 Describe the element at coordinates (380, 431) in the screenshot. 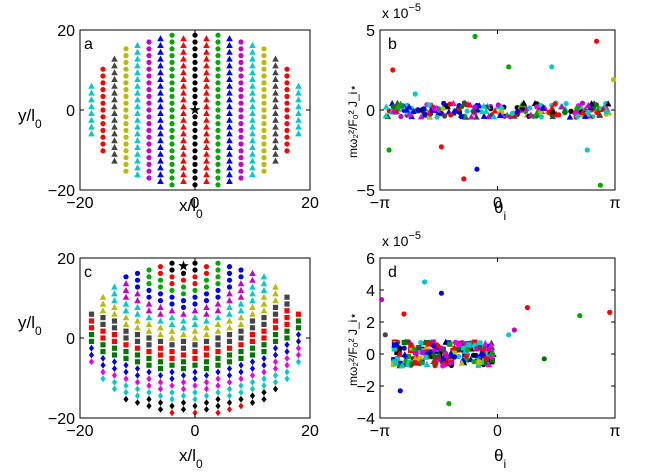

I see `xtick-label: −π` at that location.